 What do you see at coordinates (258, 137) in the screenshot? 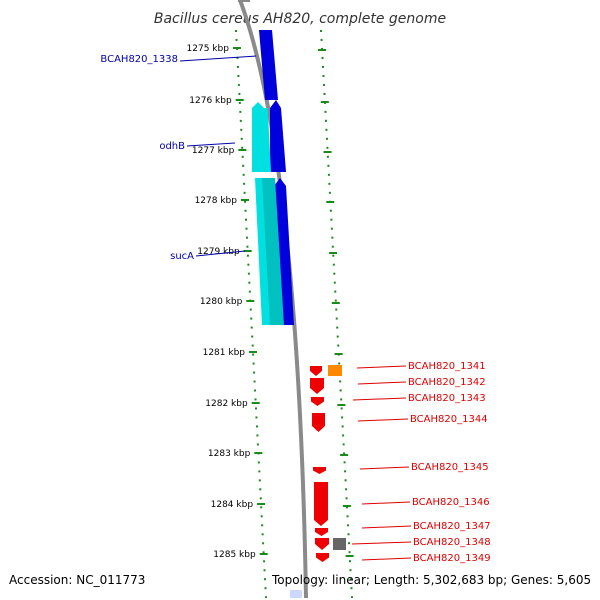
I see `gene-cyan-1-head` at bounding box center [258, 137].